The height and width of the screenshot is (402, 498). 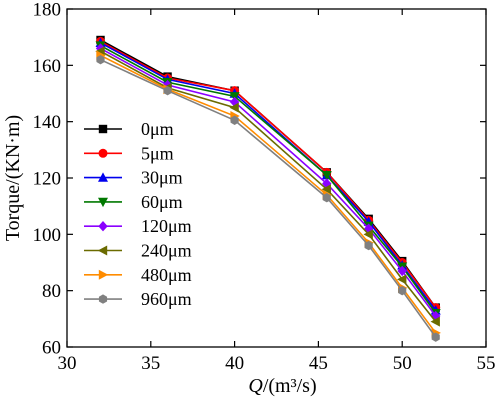 What do you see at coordinates (234, 363) in the screenshot?
I see `x-tick-label: 40` at bounding box center [234, 363].